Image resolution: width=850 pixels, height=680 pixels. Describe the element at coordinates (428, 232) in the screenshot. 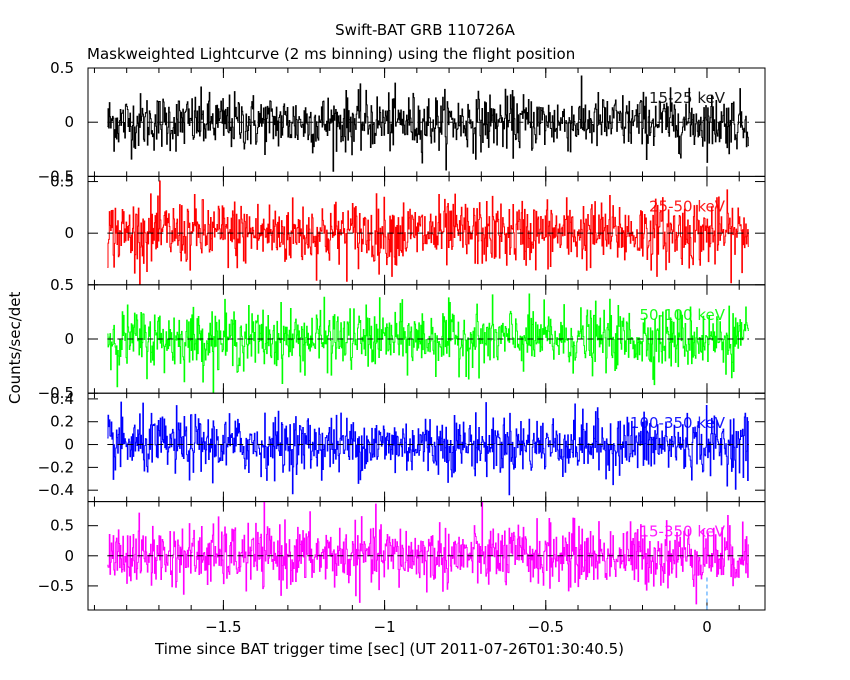

I see `series-25-50-kev` at that location.